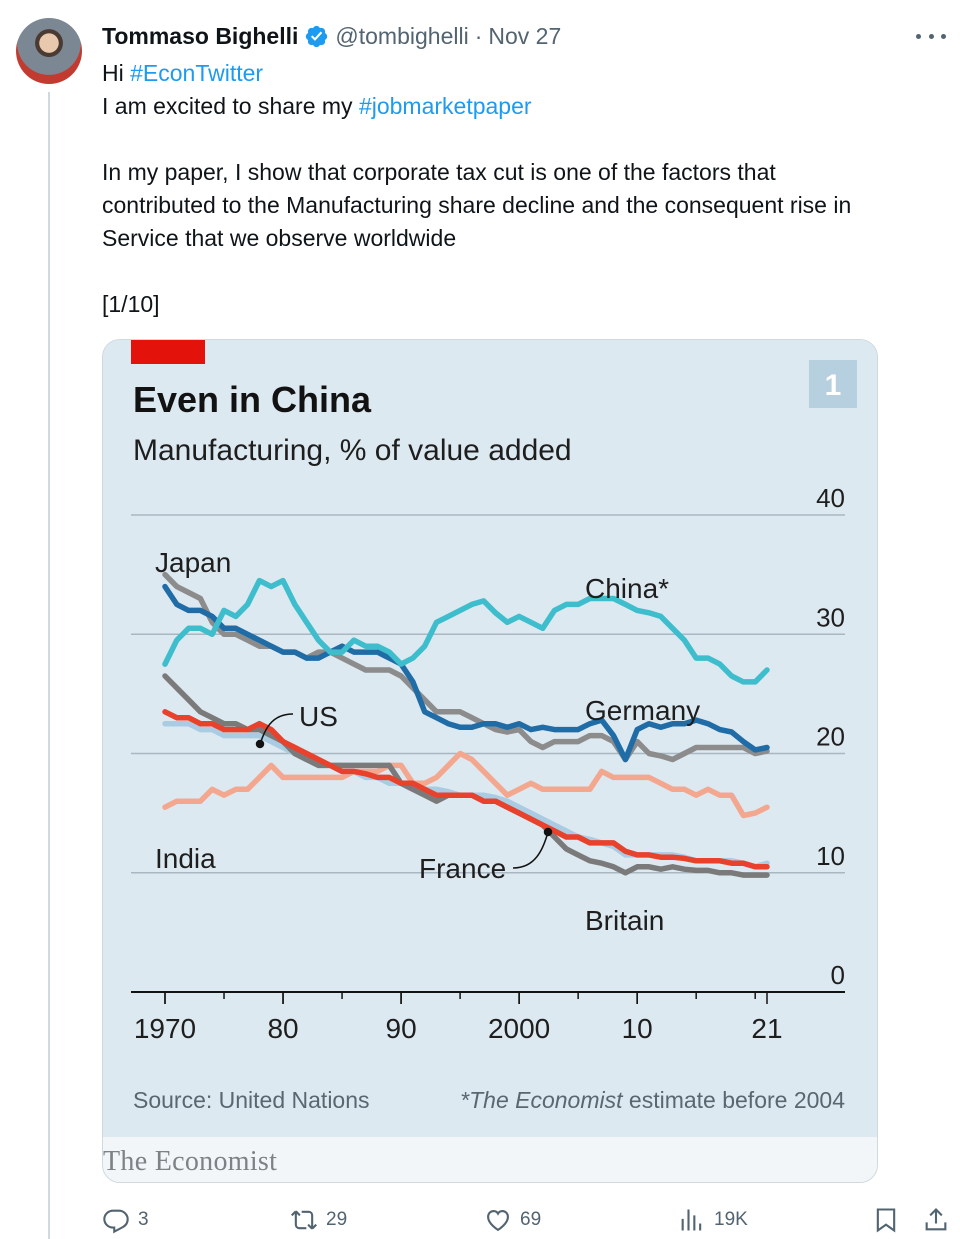 The image size is (960, 1239). I want to click on chart-note-italic: *The Economist, so click(542, 1100).